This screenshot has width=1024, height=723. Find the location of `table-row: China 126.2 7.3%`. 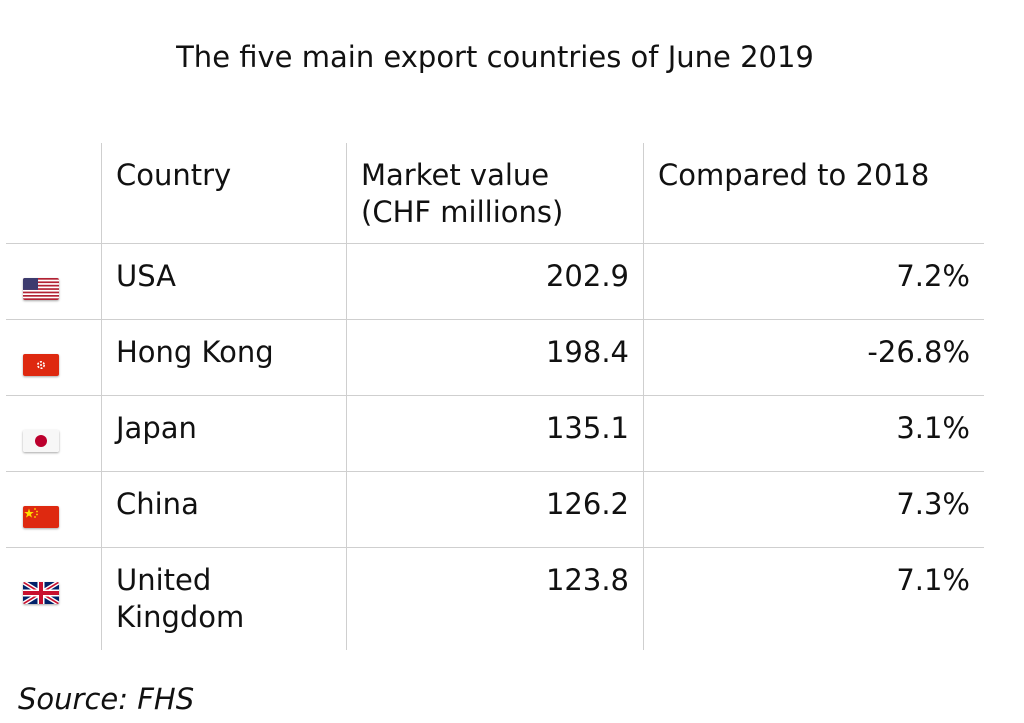

table-row: China 126.2 7.3% is located at coordinates (495, 510).